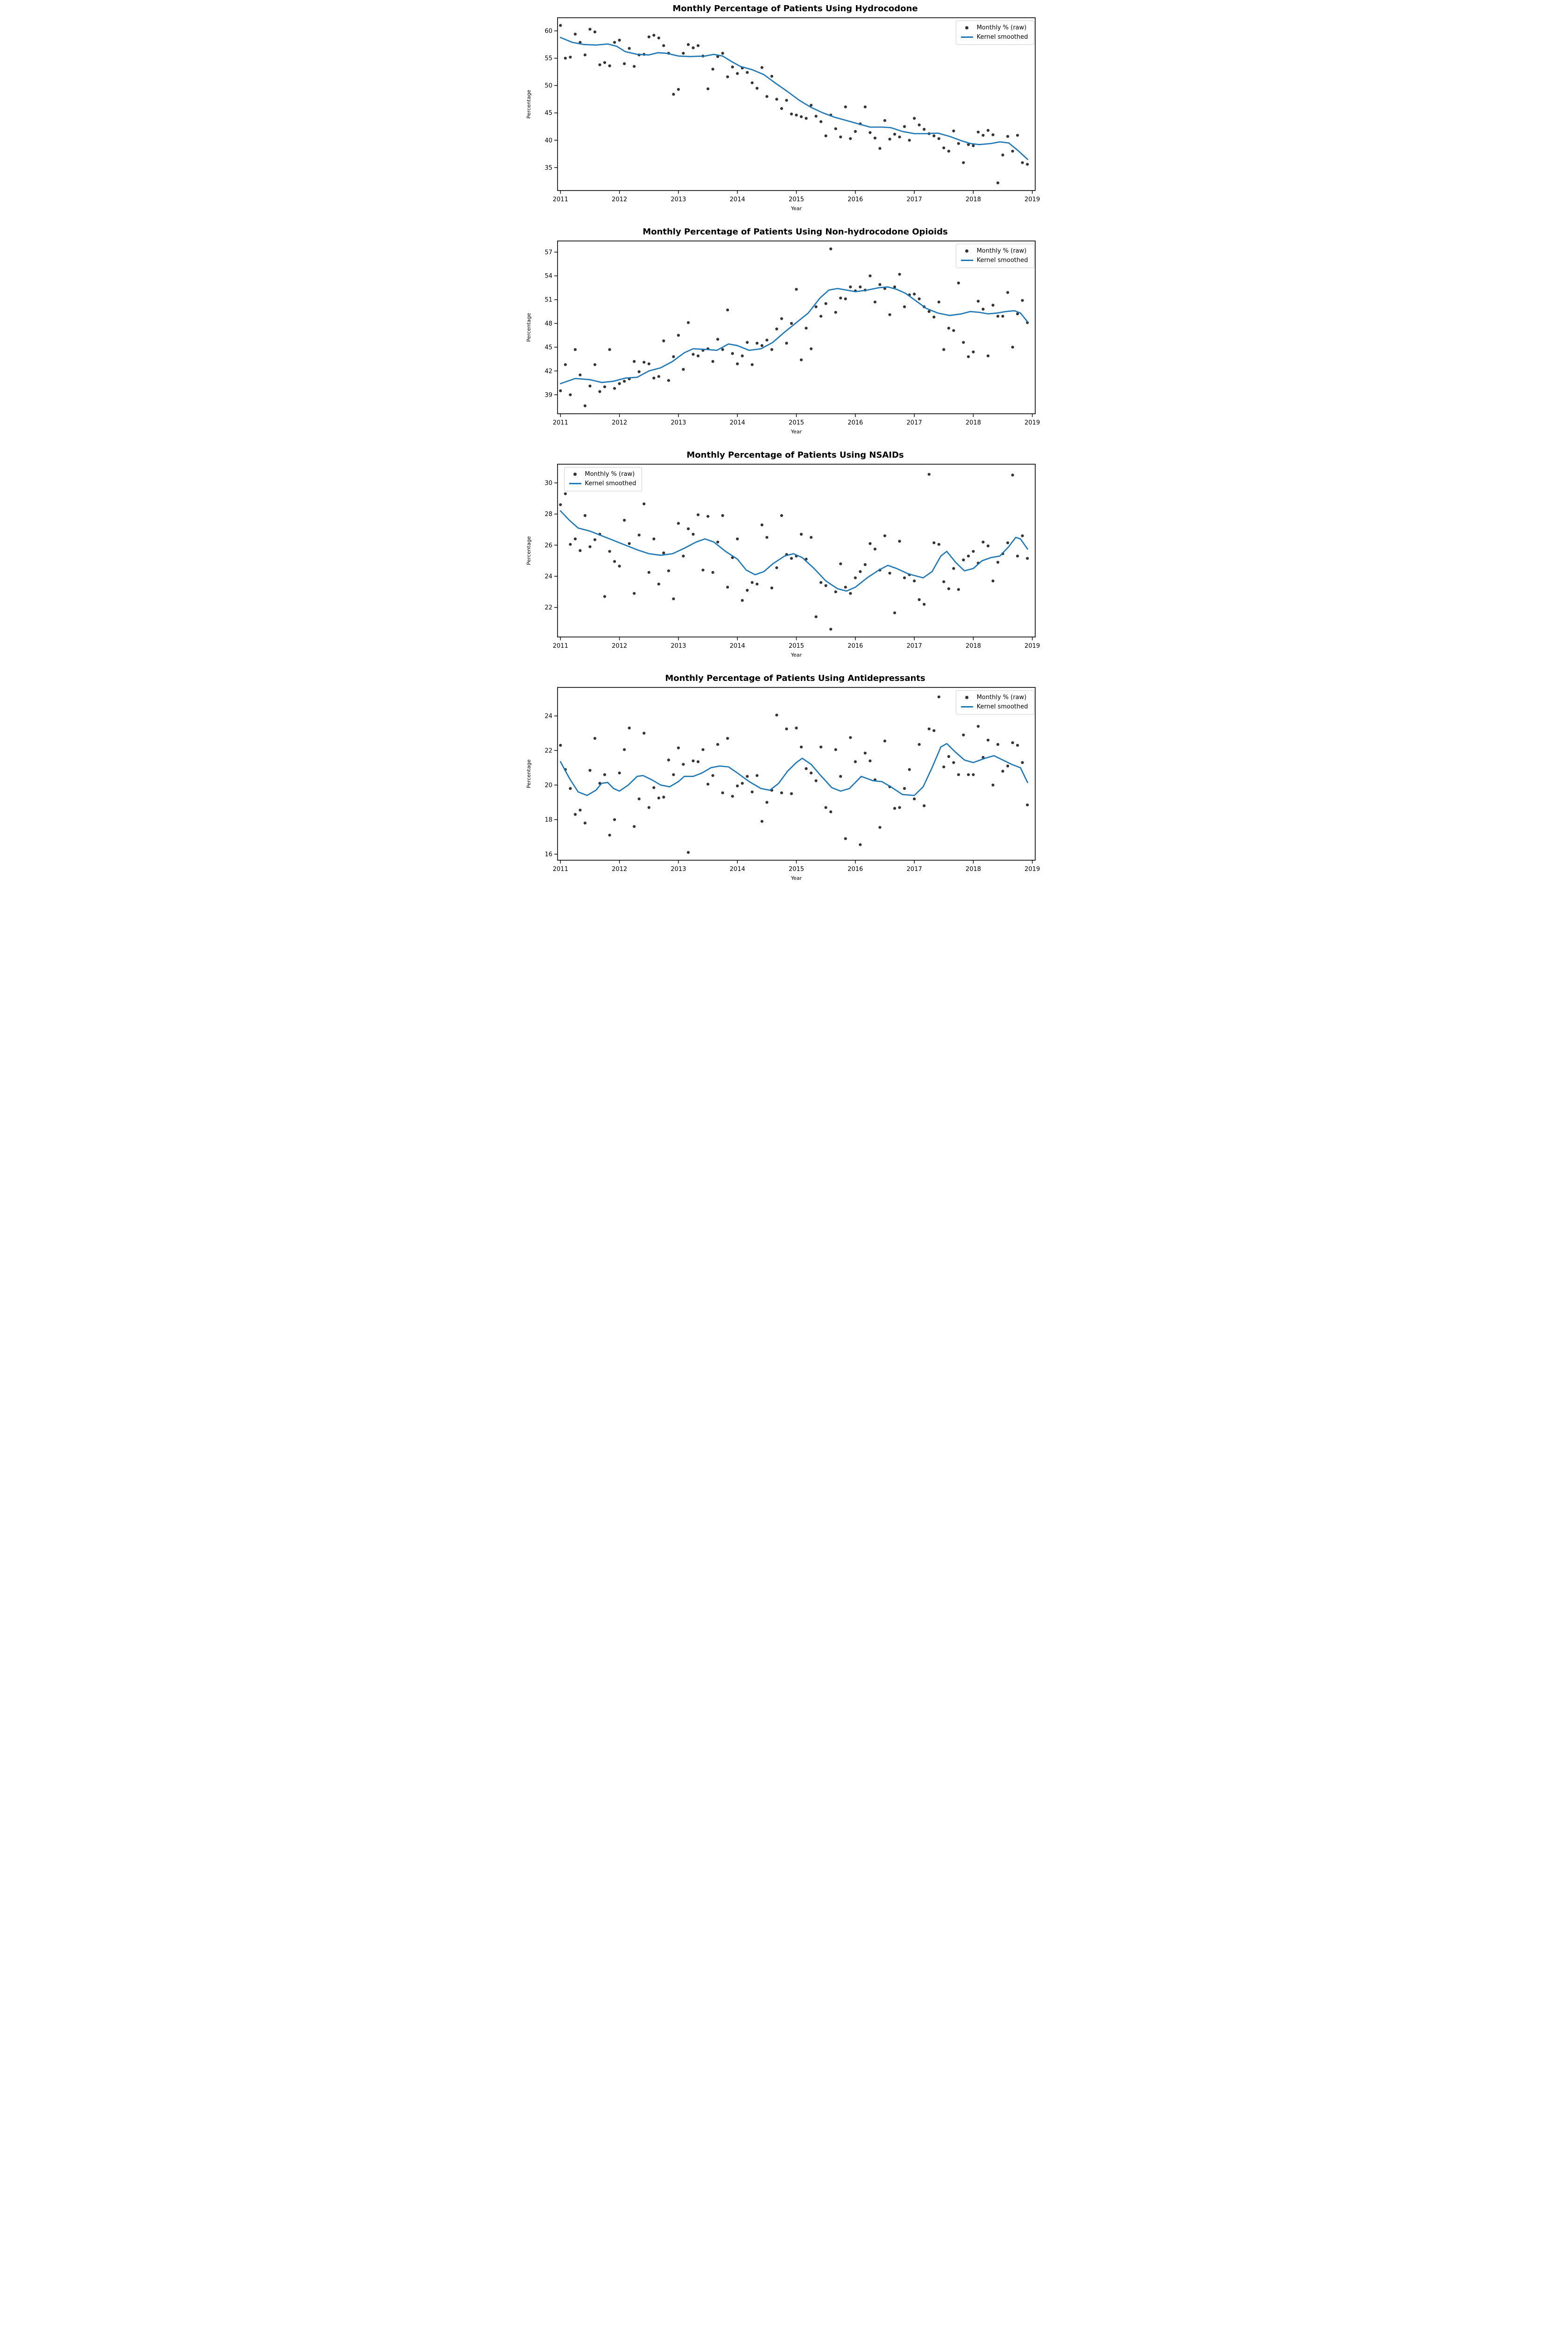 This screenshot has height=2335, width=1568. Describe the element at coordinates (548, 717) in the screenshot. I see `y-tick-label: 24` at that location.